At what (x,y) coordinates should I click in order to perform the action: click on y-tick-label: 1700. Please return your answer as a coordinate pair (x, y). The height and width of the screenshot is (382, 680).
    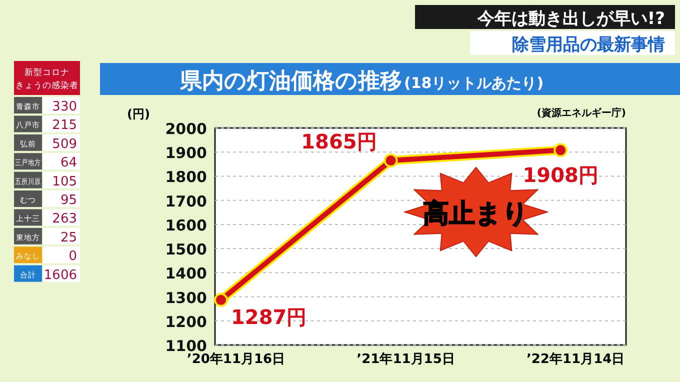
    Looking at the image, I should click on (186, 201).